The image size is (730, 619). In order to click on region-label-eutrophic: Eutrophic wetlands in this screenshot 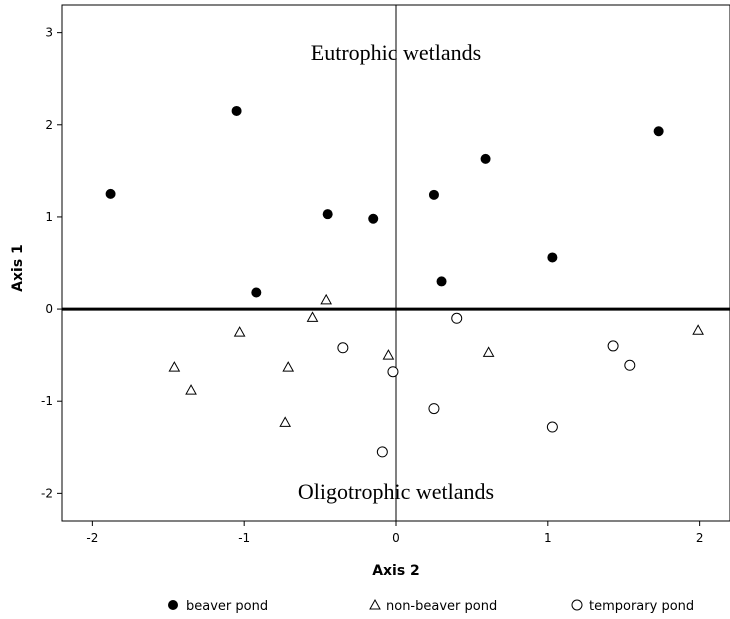, I will do `click(396, 52)`.